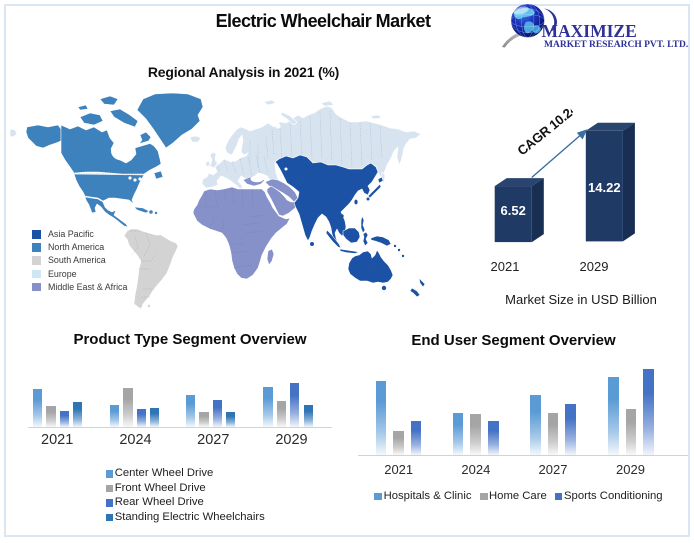 The height and width of the screenshot is (543, 694). What do you see at coordinates (589, 31) in the screenshot?
I see `svg-text: MAXIMIZE` at bounding box center [589, 31].